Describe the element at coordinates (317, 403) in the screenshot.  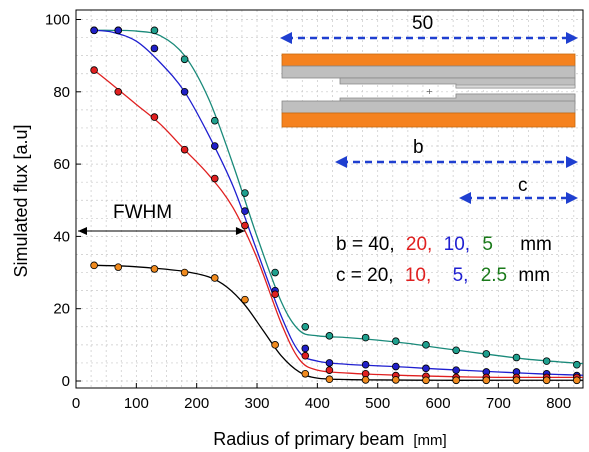
I see `x-tick-label: 400` at that location.